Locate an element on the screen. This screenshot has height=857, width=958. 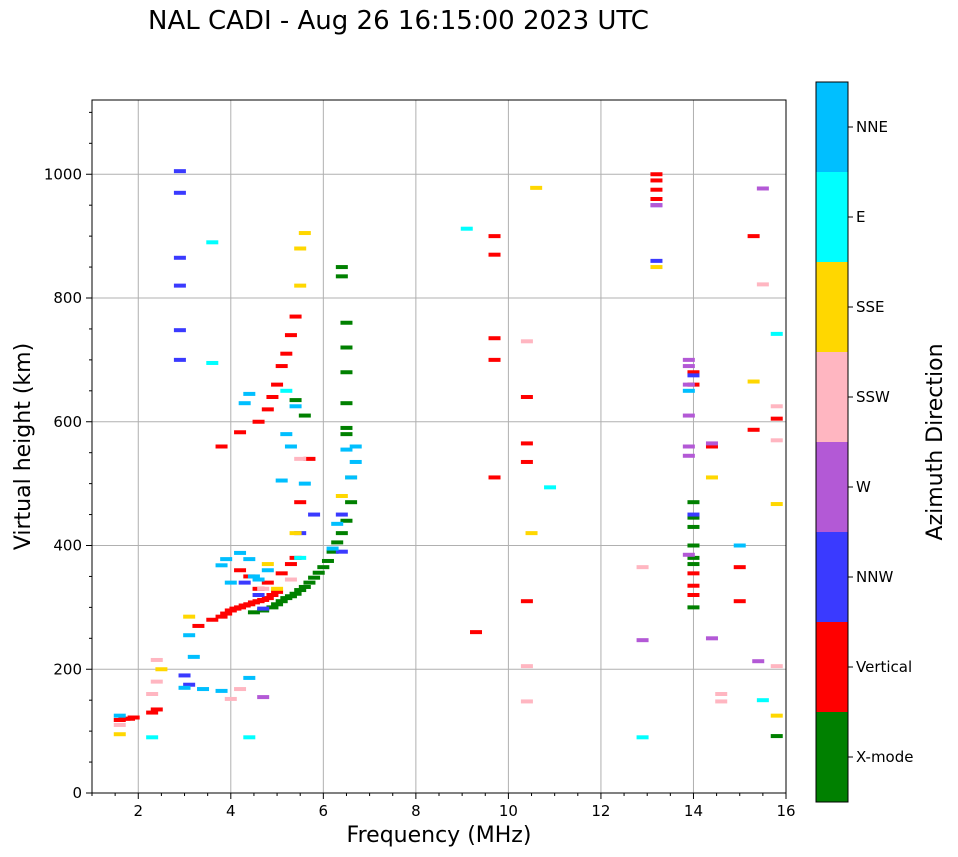
colorbar-tick-label: Vertical is located at coordinates (884, 667).